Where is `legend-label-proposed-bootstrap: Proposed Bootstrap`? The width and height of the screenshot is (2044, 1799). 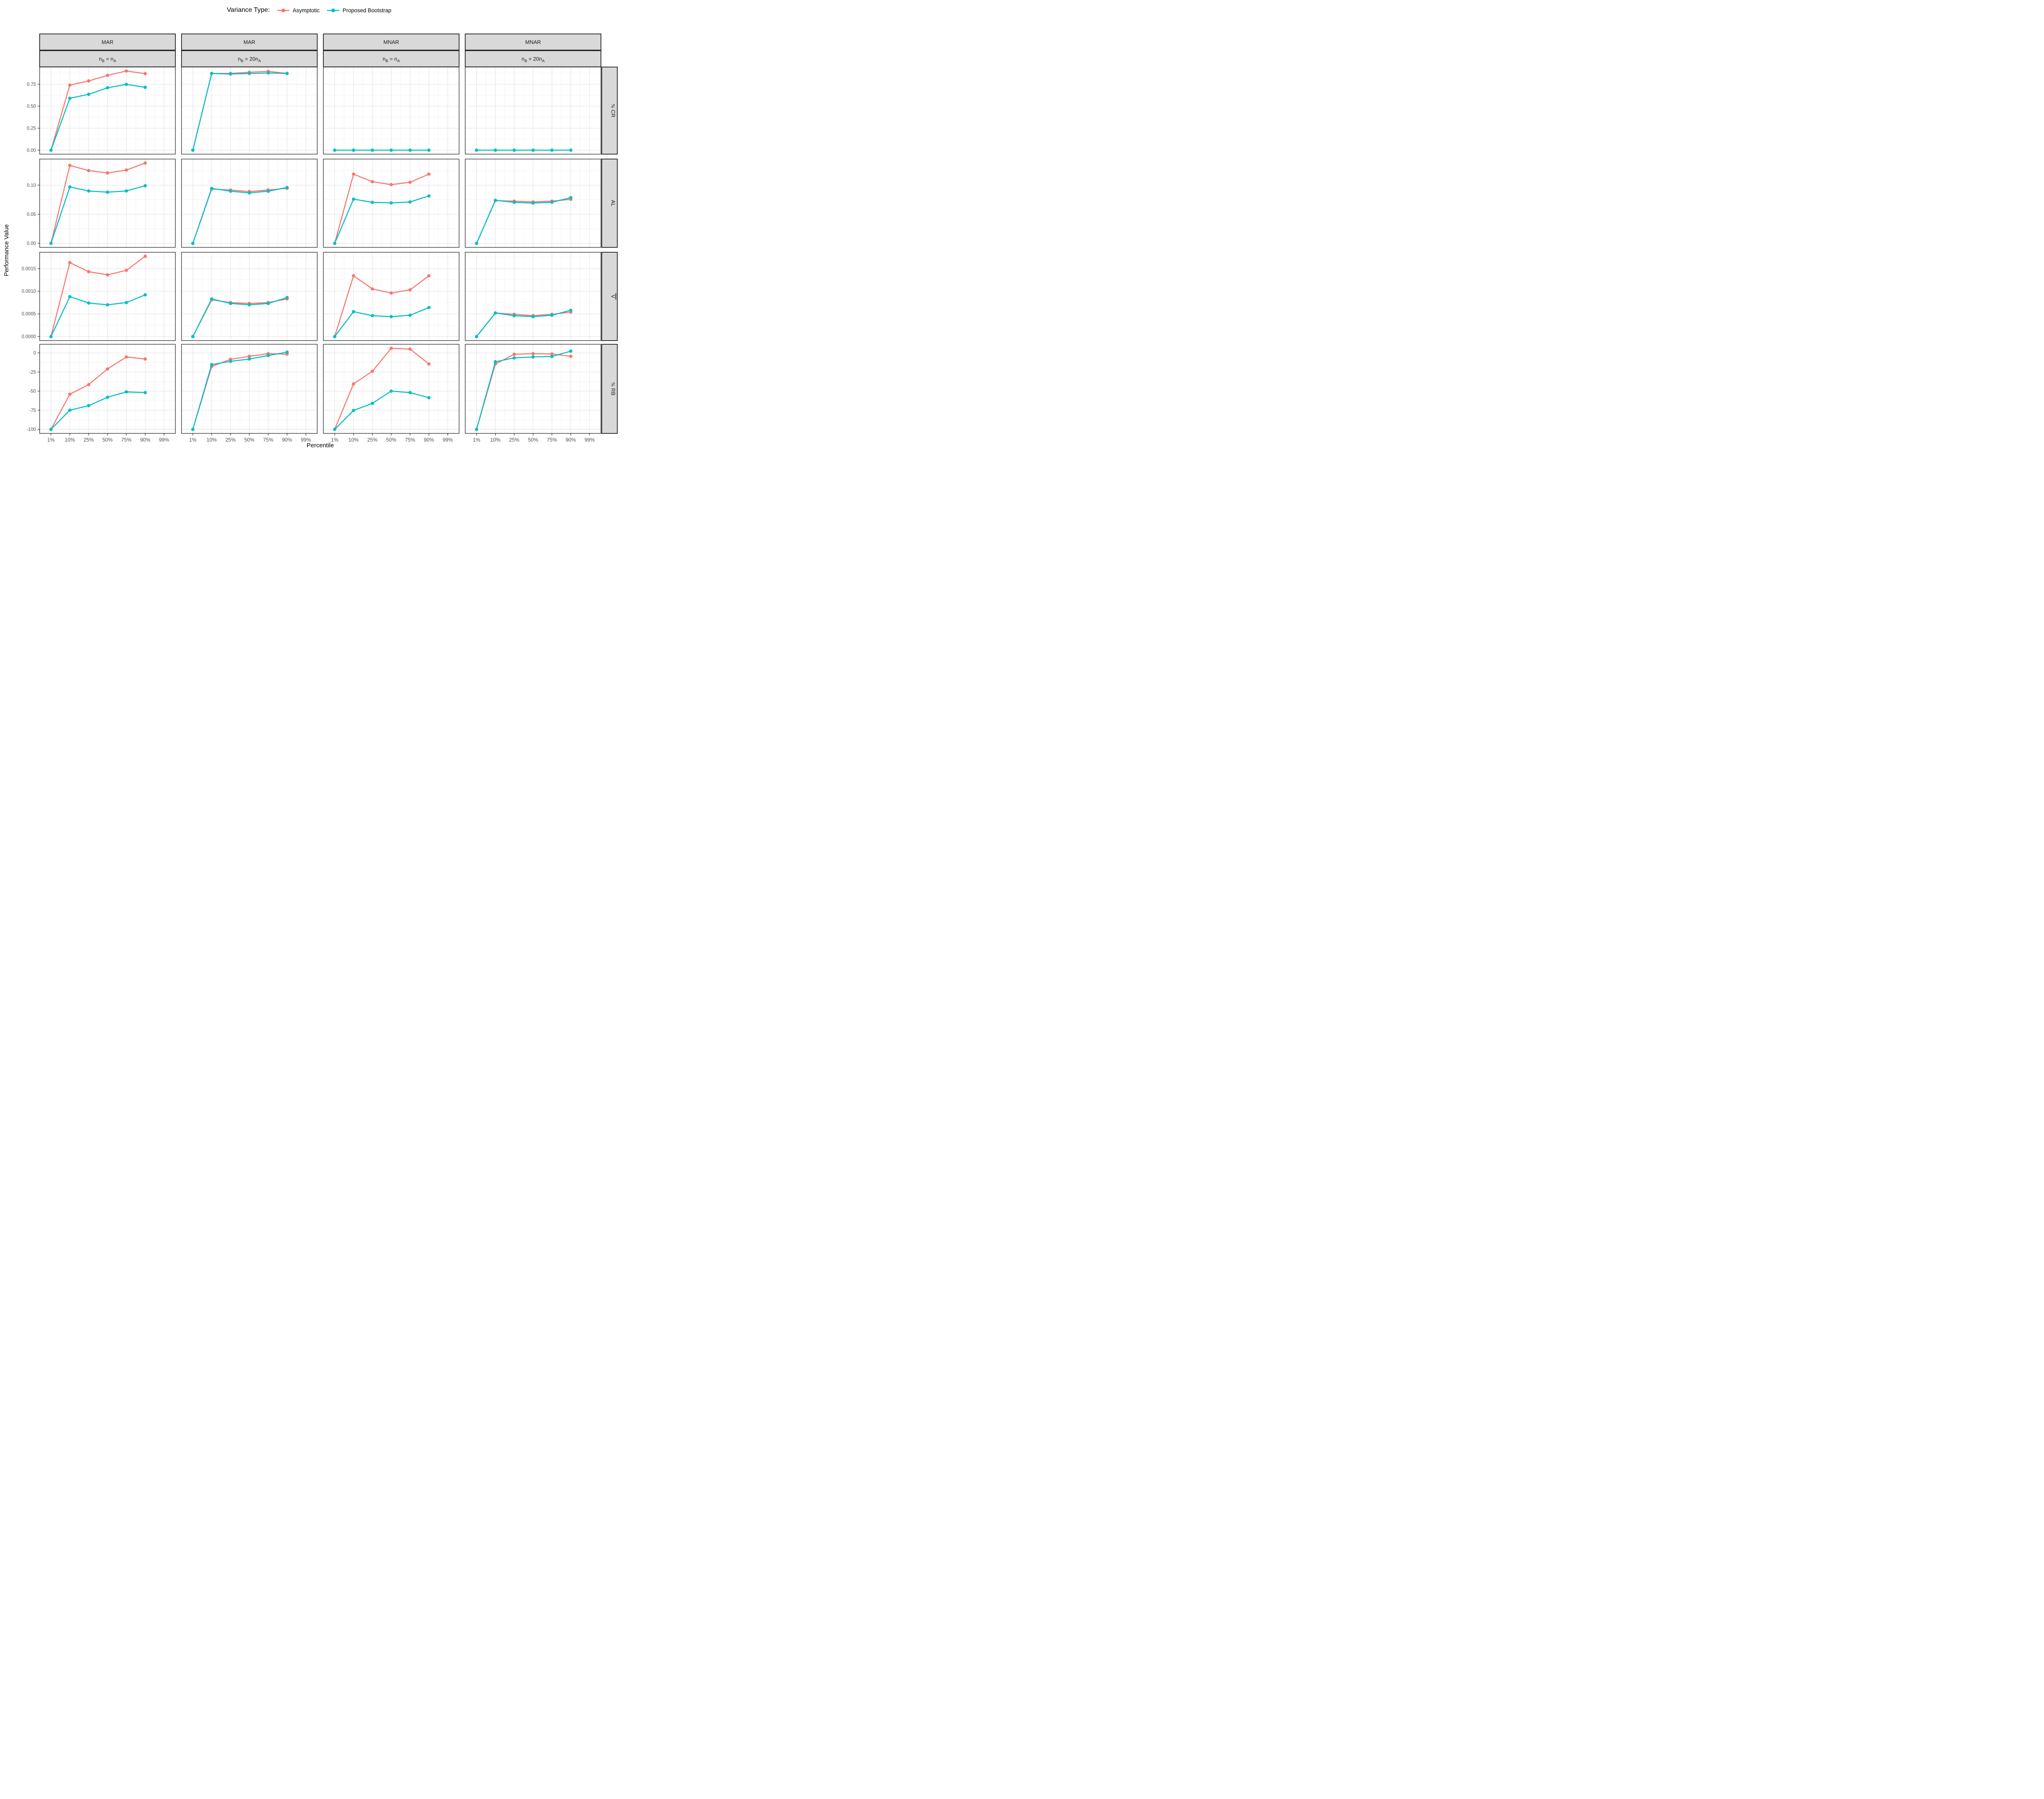 legend-label-proposed-bootstrap: Proposed Bootstrap is located at coordinates (367, 10).